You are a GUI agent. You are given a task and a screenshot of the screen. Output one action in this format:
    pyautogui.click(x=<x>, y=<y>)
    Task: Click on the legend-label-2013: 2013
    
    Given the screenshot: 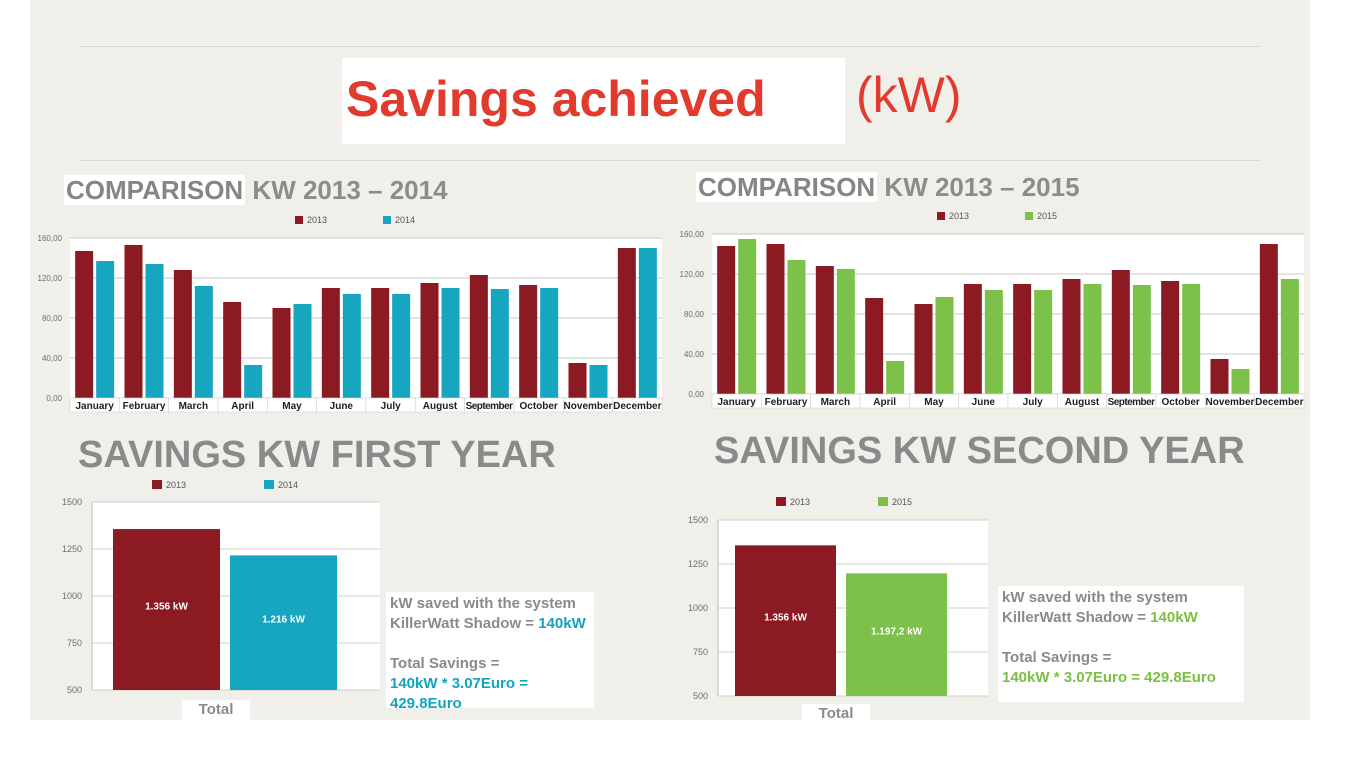 What is the action you would take?
    pyautogui.click(x=317, y=220)
    